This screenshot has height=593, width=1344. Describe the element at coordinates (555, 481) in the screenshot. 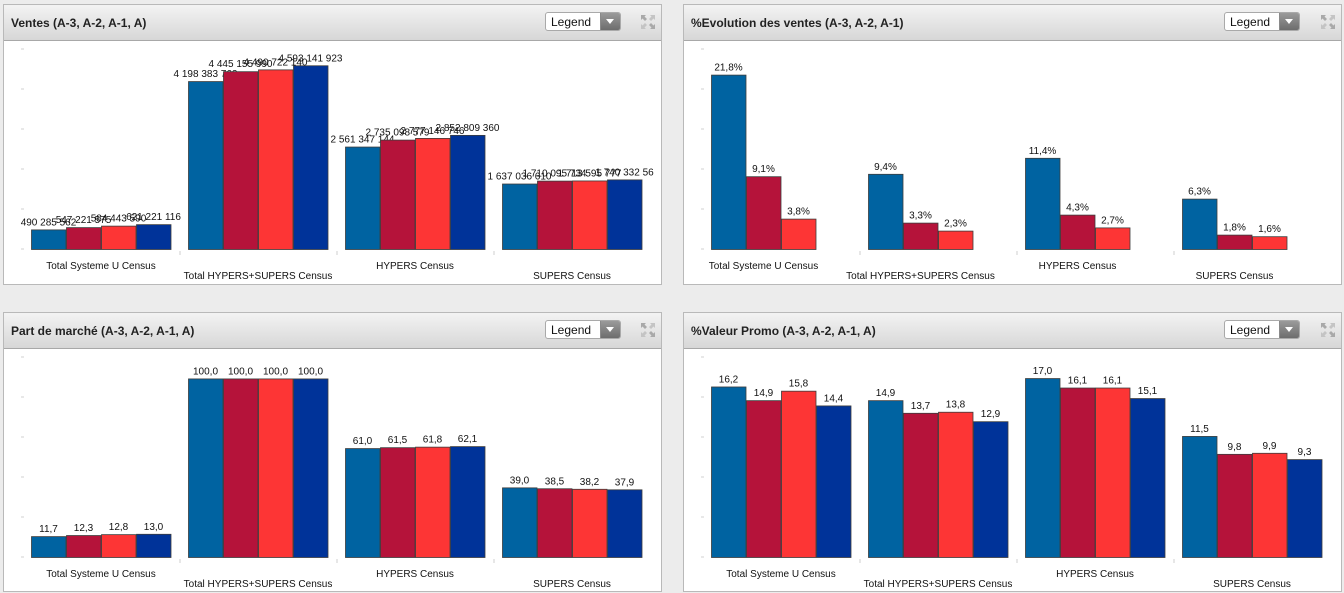

I see `data-label: 38,5` at that location.